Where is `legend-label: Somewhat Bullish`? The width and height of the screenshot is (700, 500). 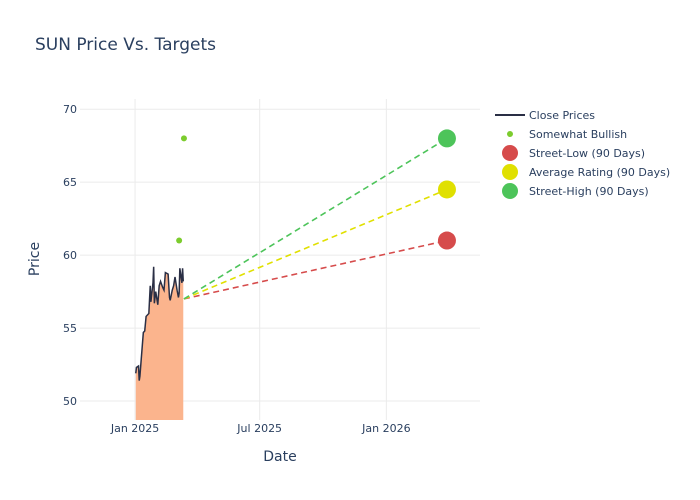
legend-label: Somewhat Bullish is located at coordinates (578, 134).